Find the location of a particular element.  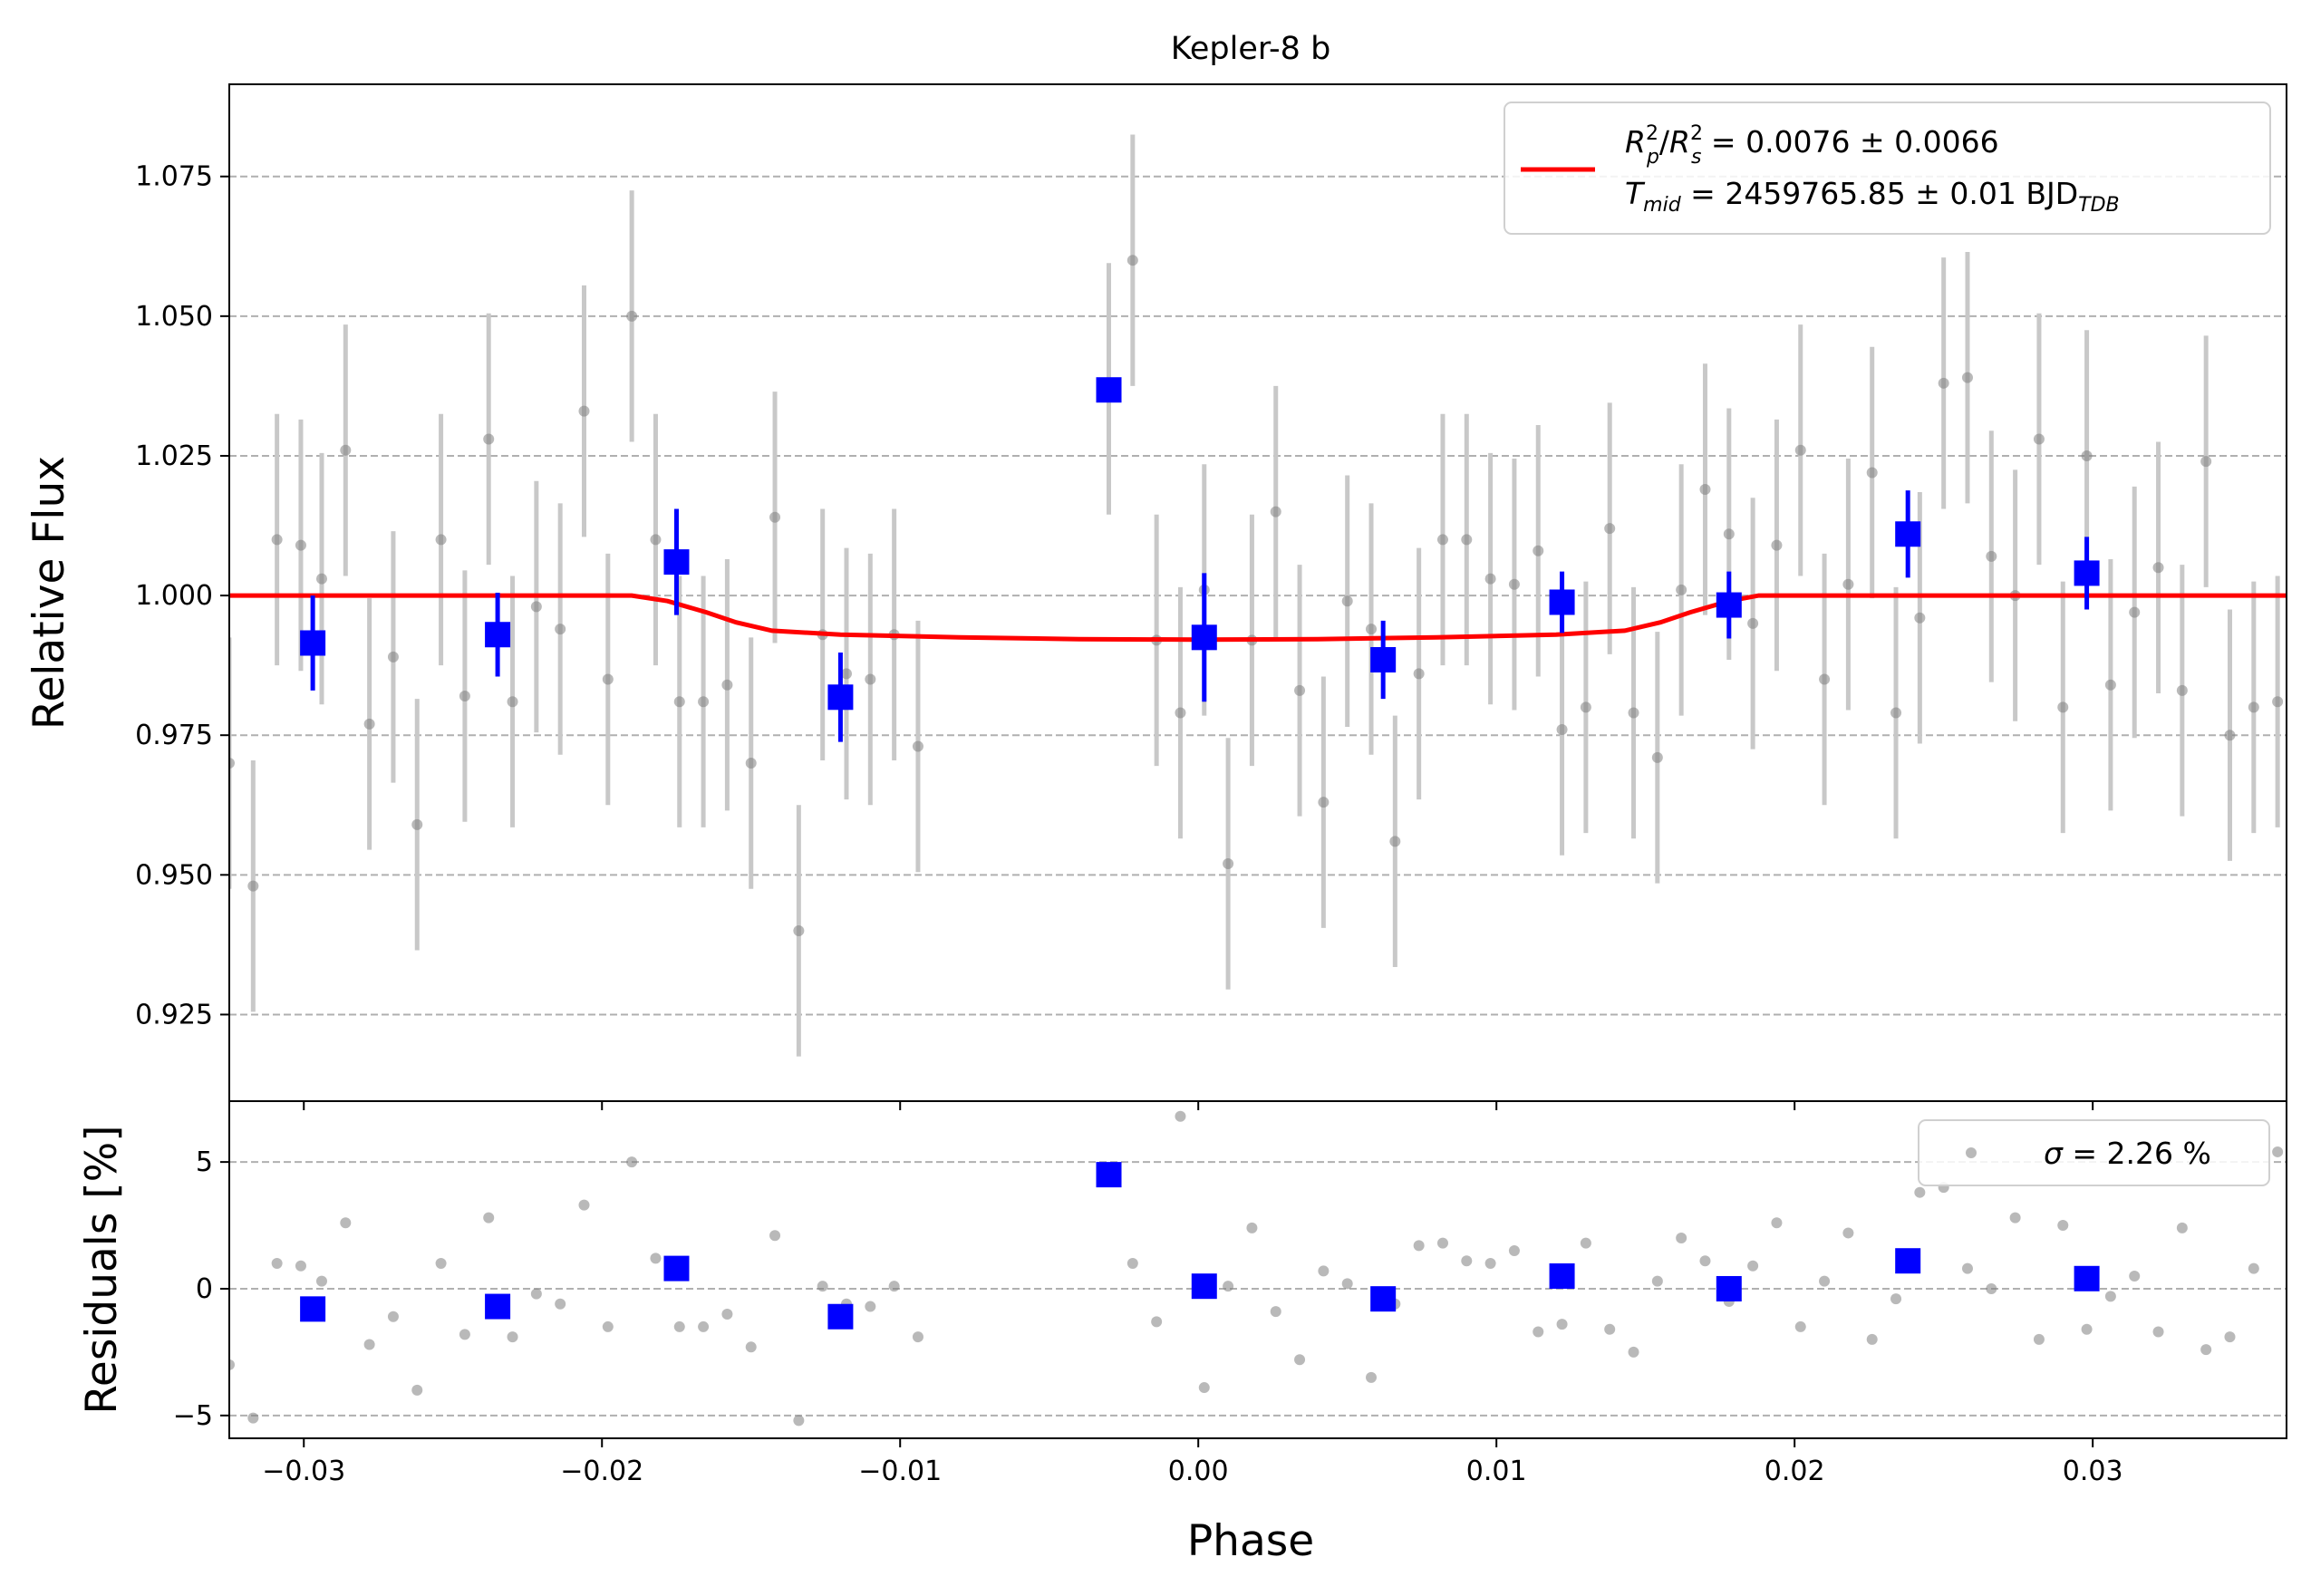

residuals-y-tick-label: −5 is located at coordinates (193, 1416).